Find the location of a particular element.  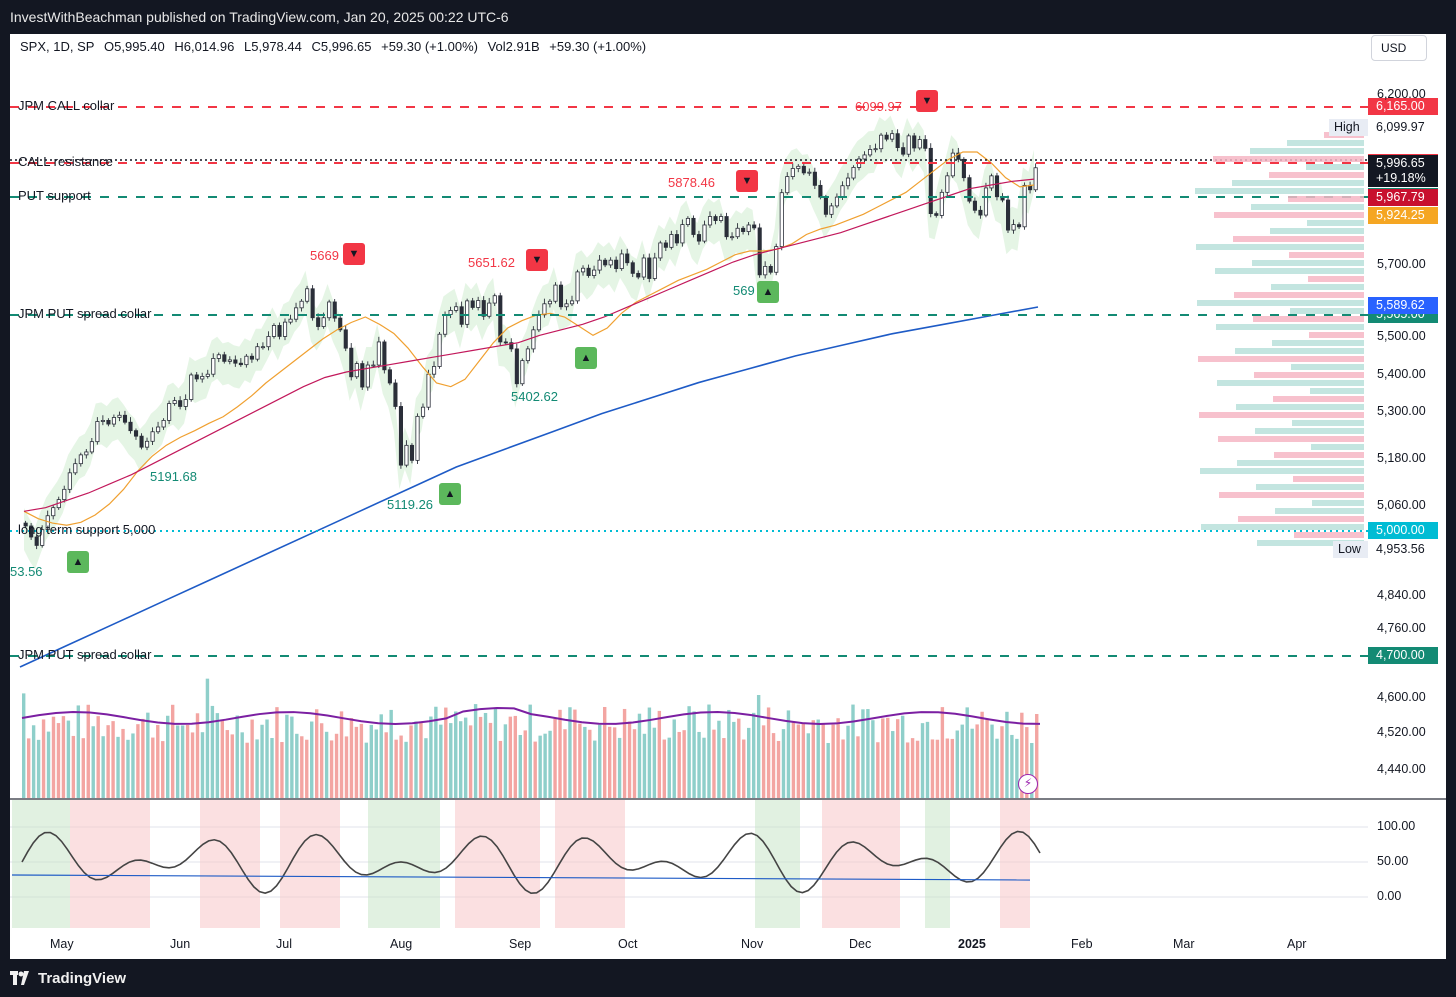

price-tick-label: 5,500.00 is located at coordinates (1401, 336).